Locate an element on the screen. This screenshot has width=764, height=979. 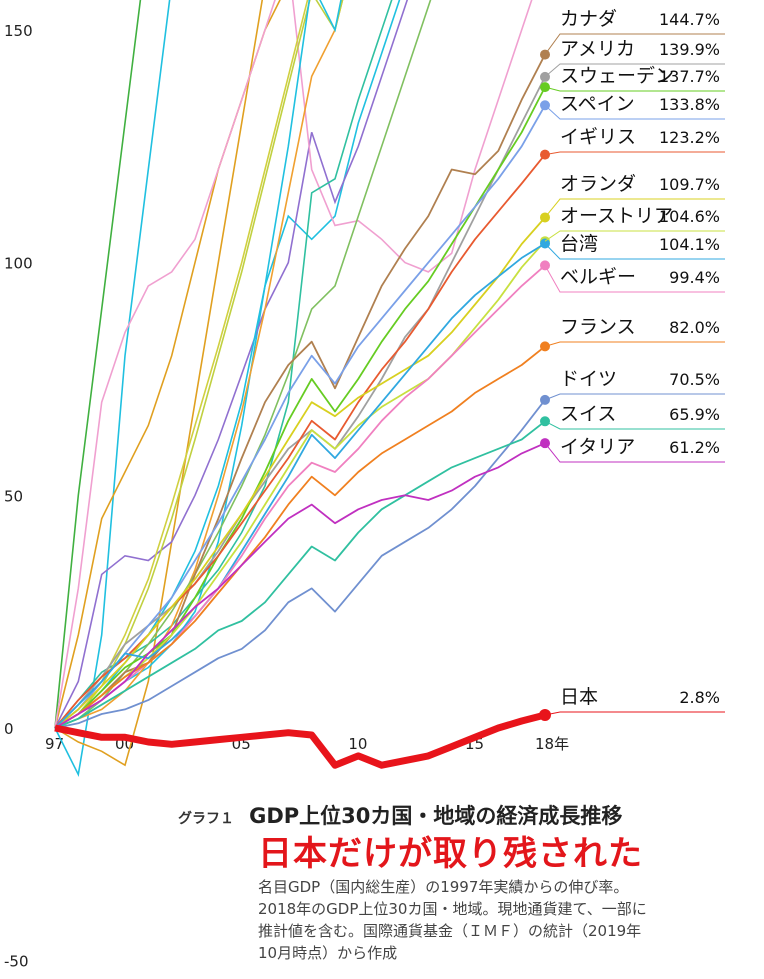
series-value-label: 82.0% is located at coordinates (694, 327).